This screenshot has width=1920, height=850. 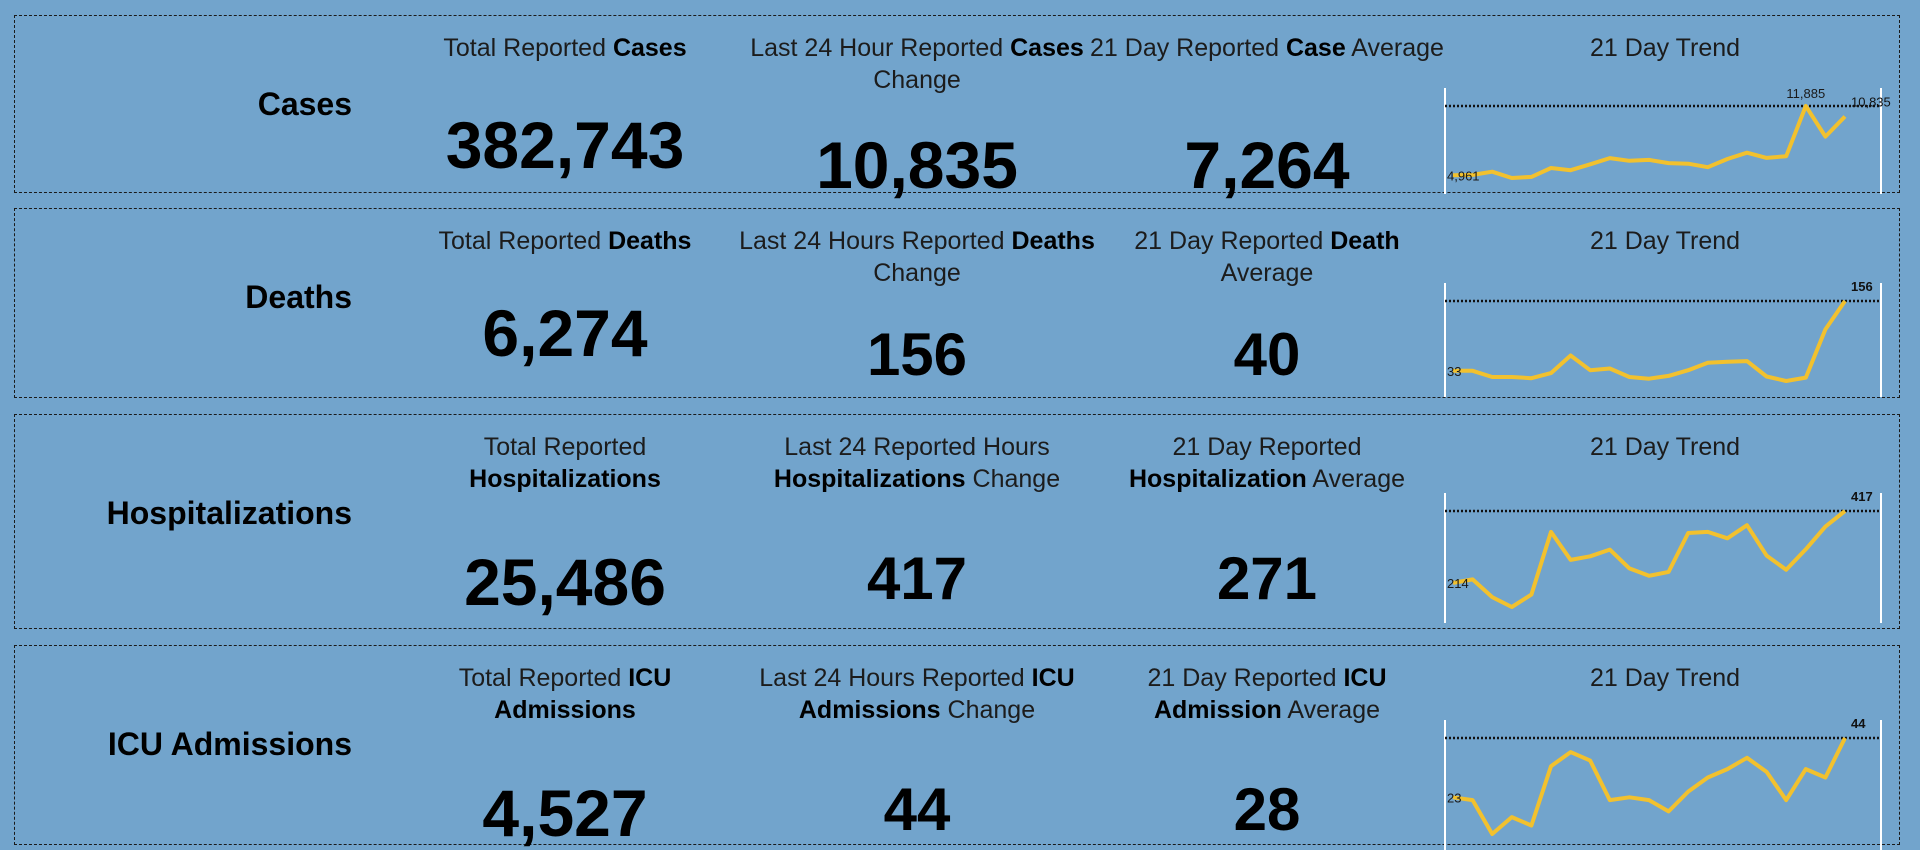 What do you see at coordinates (1862, 286) in the screenshot?
I see `data-label-last: 156` at bounding box center [1862, 286].